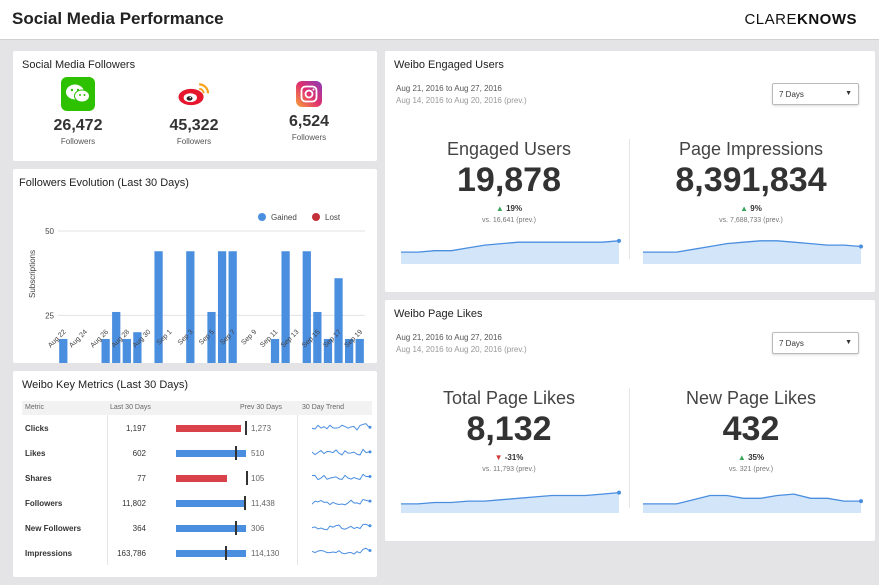 The image size is (879, 585). Describe the element at coordinates (78, 111) in the screenshot. I see `wechat-followers: 26,472 Followers` at that location.